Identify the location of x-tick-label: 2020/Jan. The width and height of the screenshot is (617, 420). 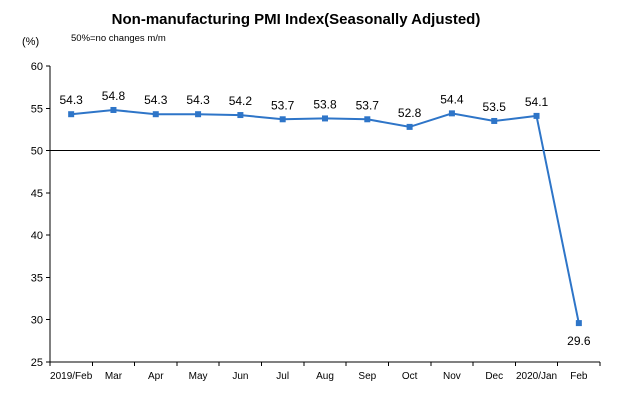
(536, 376).